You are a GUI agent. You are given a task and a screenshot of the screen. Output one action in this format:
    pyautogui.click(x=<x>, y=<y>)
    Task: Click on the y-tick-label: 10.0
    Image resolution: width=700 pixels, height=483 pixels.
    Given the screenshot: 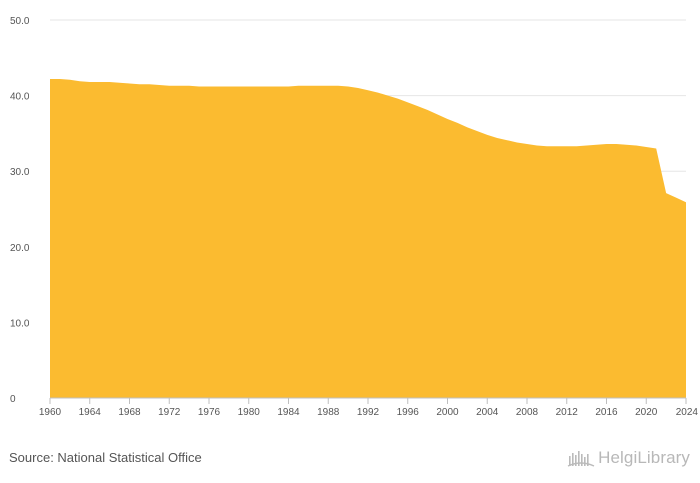 What is the action you would take?
    pyautogui.click(x=20, y=323)
    